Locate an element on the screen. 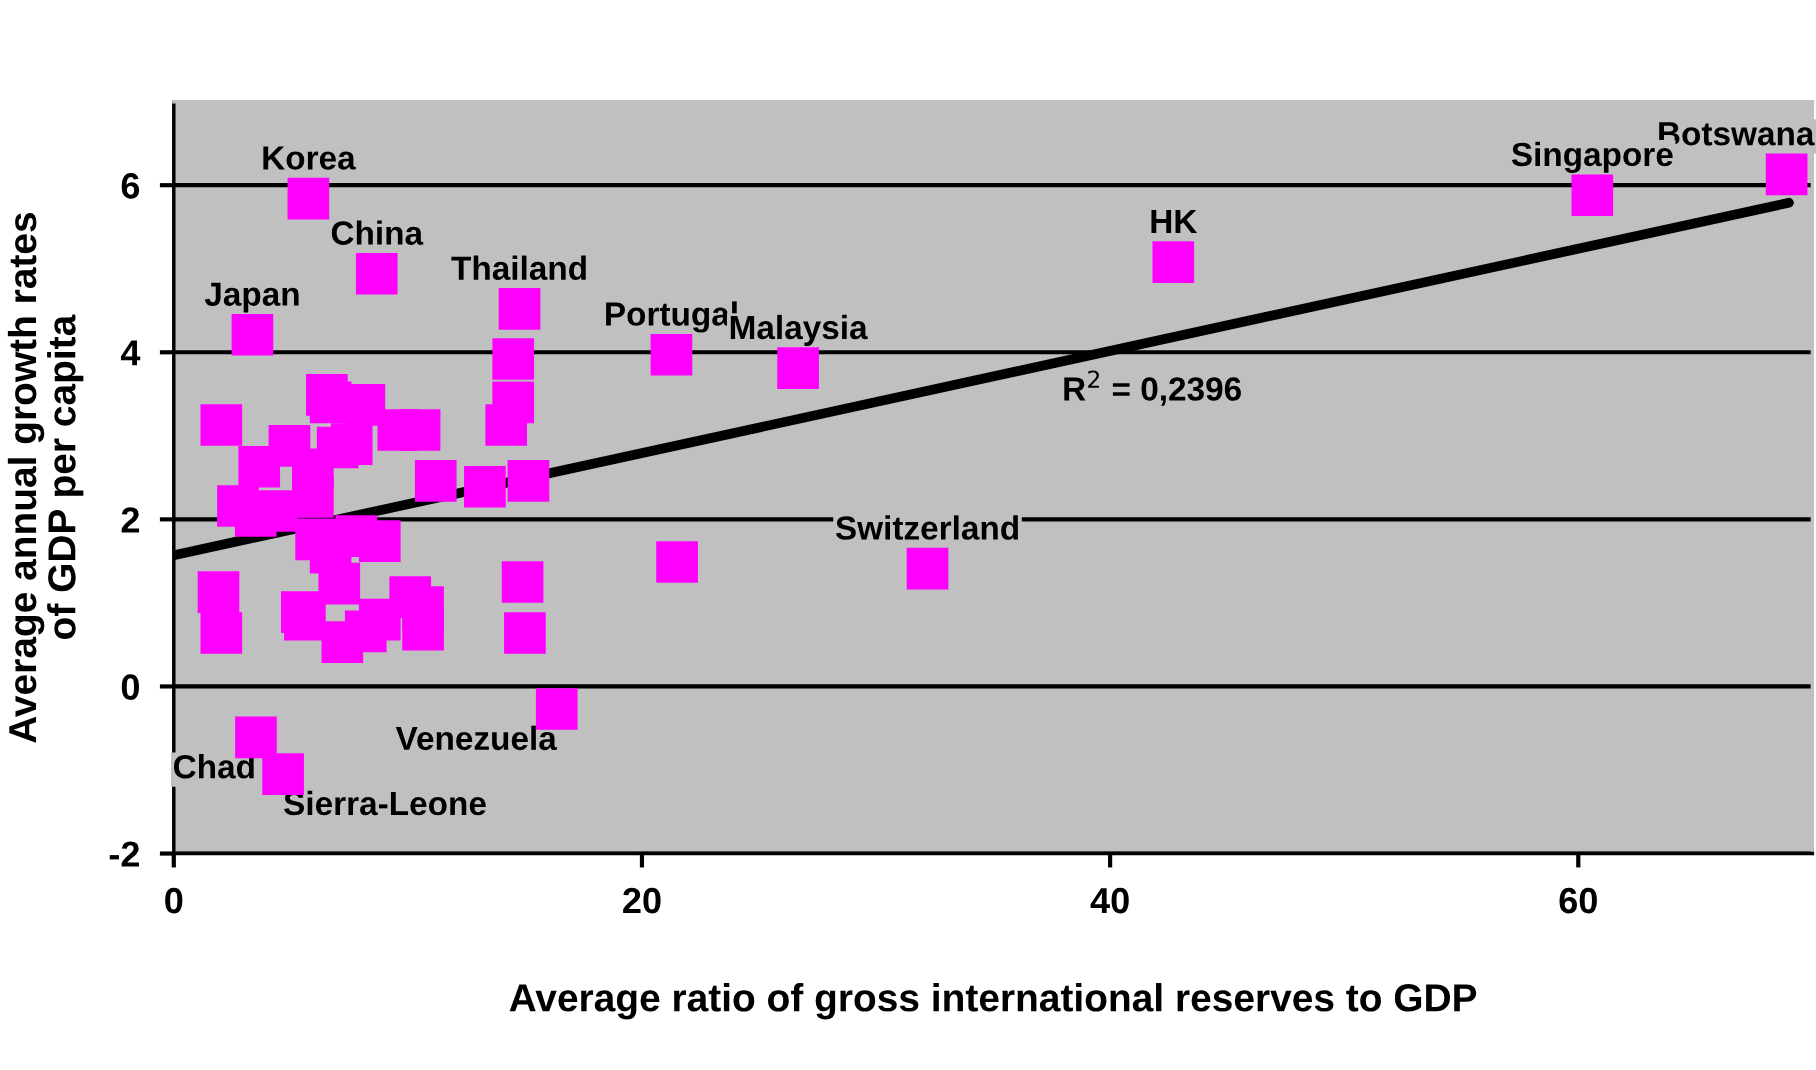 The image size is (1816, 1070). annotation: R$^{2}$ = 0,2396 is located at coordinates (1152, 388).